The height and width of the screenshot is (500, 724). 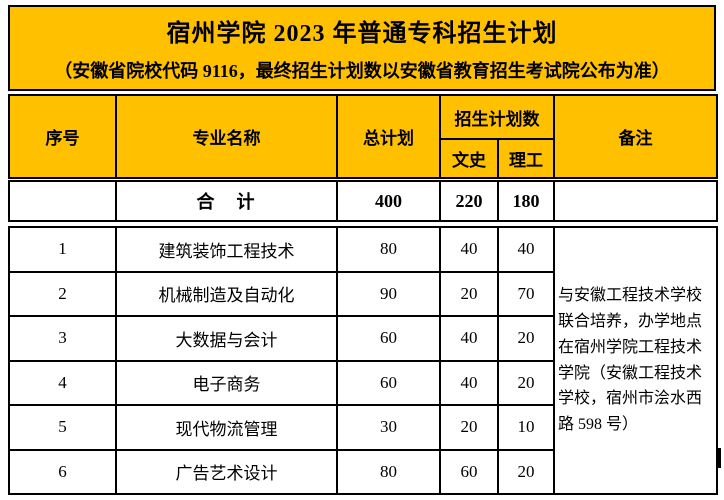 I want to click on row-seq: 2, so click(x=62, y=293).